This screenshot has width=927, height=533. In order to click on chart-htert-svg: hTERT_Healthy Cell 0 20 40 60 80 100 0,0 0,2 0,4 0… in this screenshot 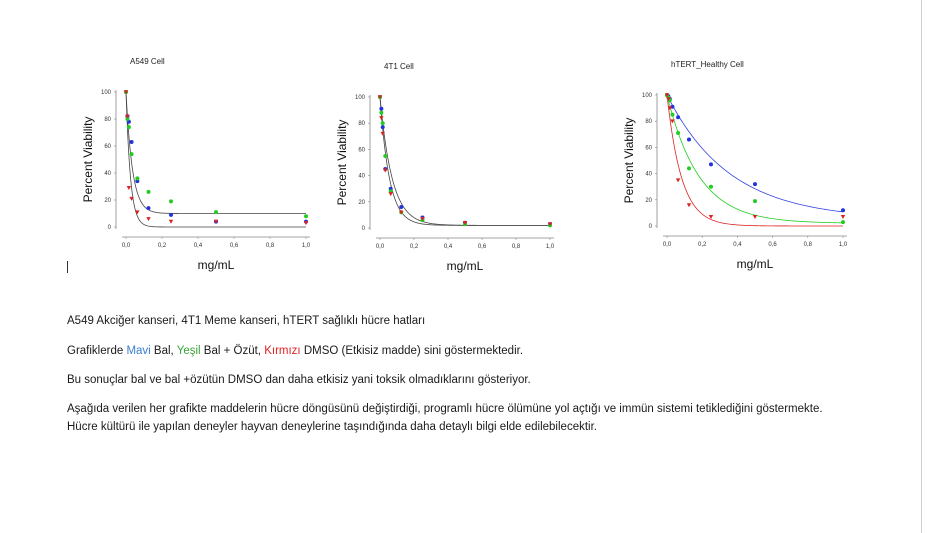, I will do `click(735, 165)`.